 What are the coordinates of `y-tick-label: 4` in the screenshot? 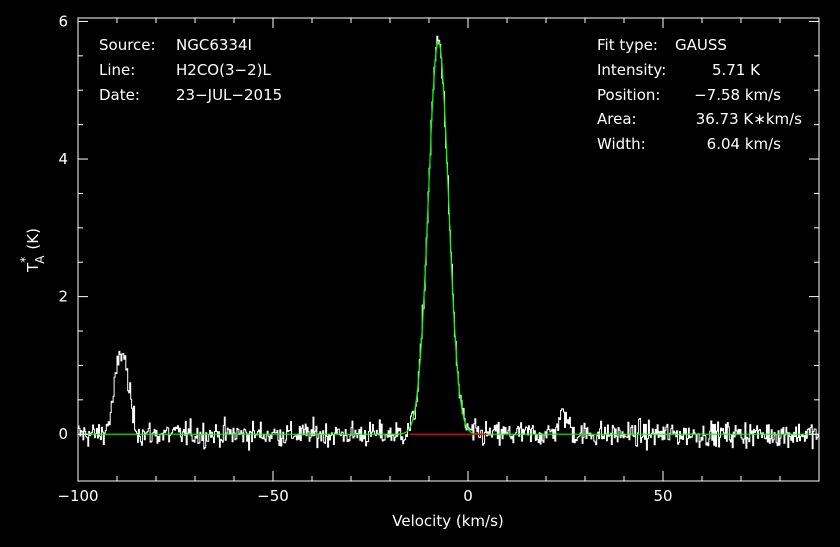 It's located at (63, 159).